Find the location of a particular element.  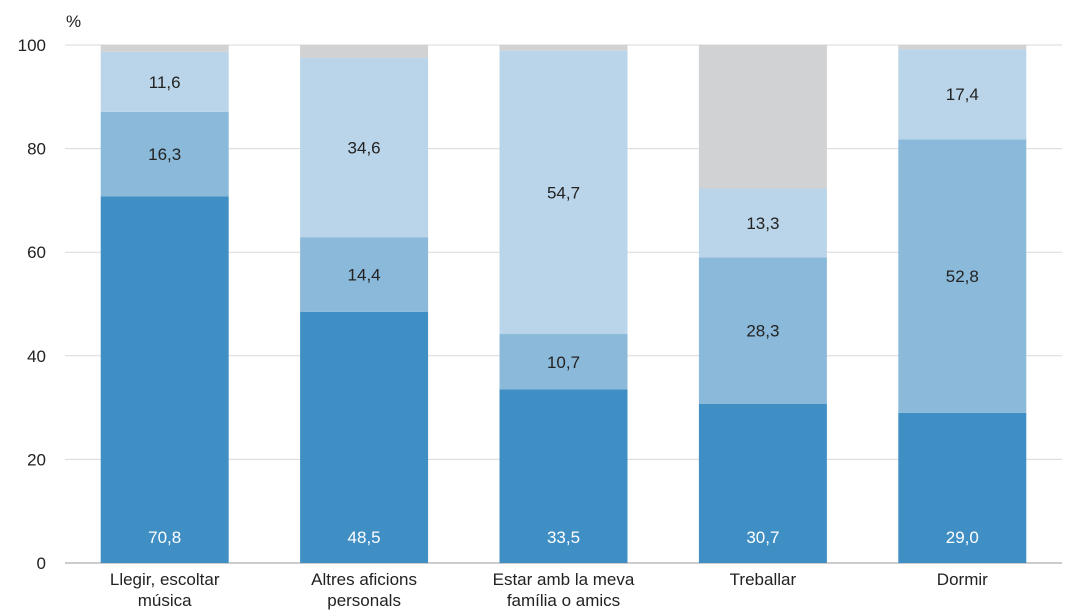

data-label: 30,7 is located at coordinates (762, 537).